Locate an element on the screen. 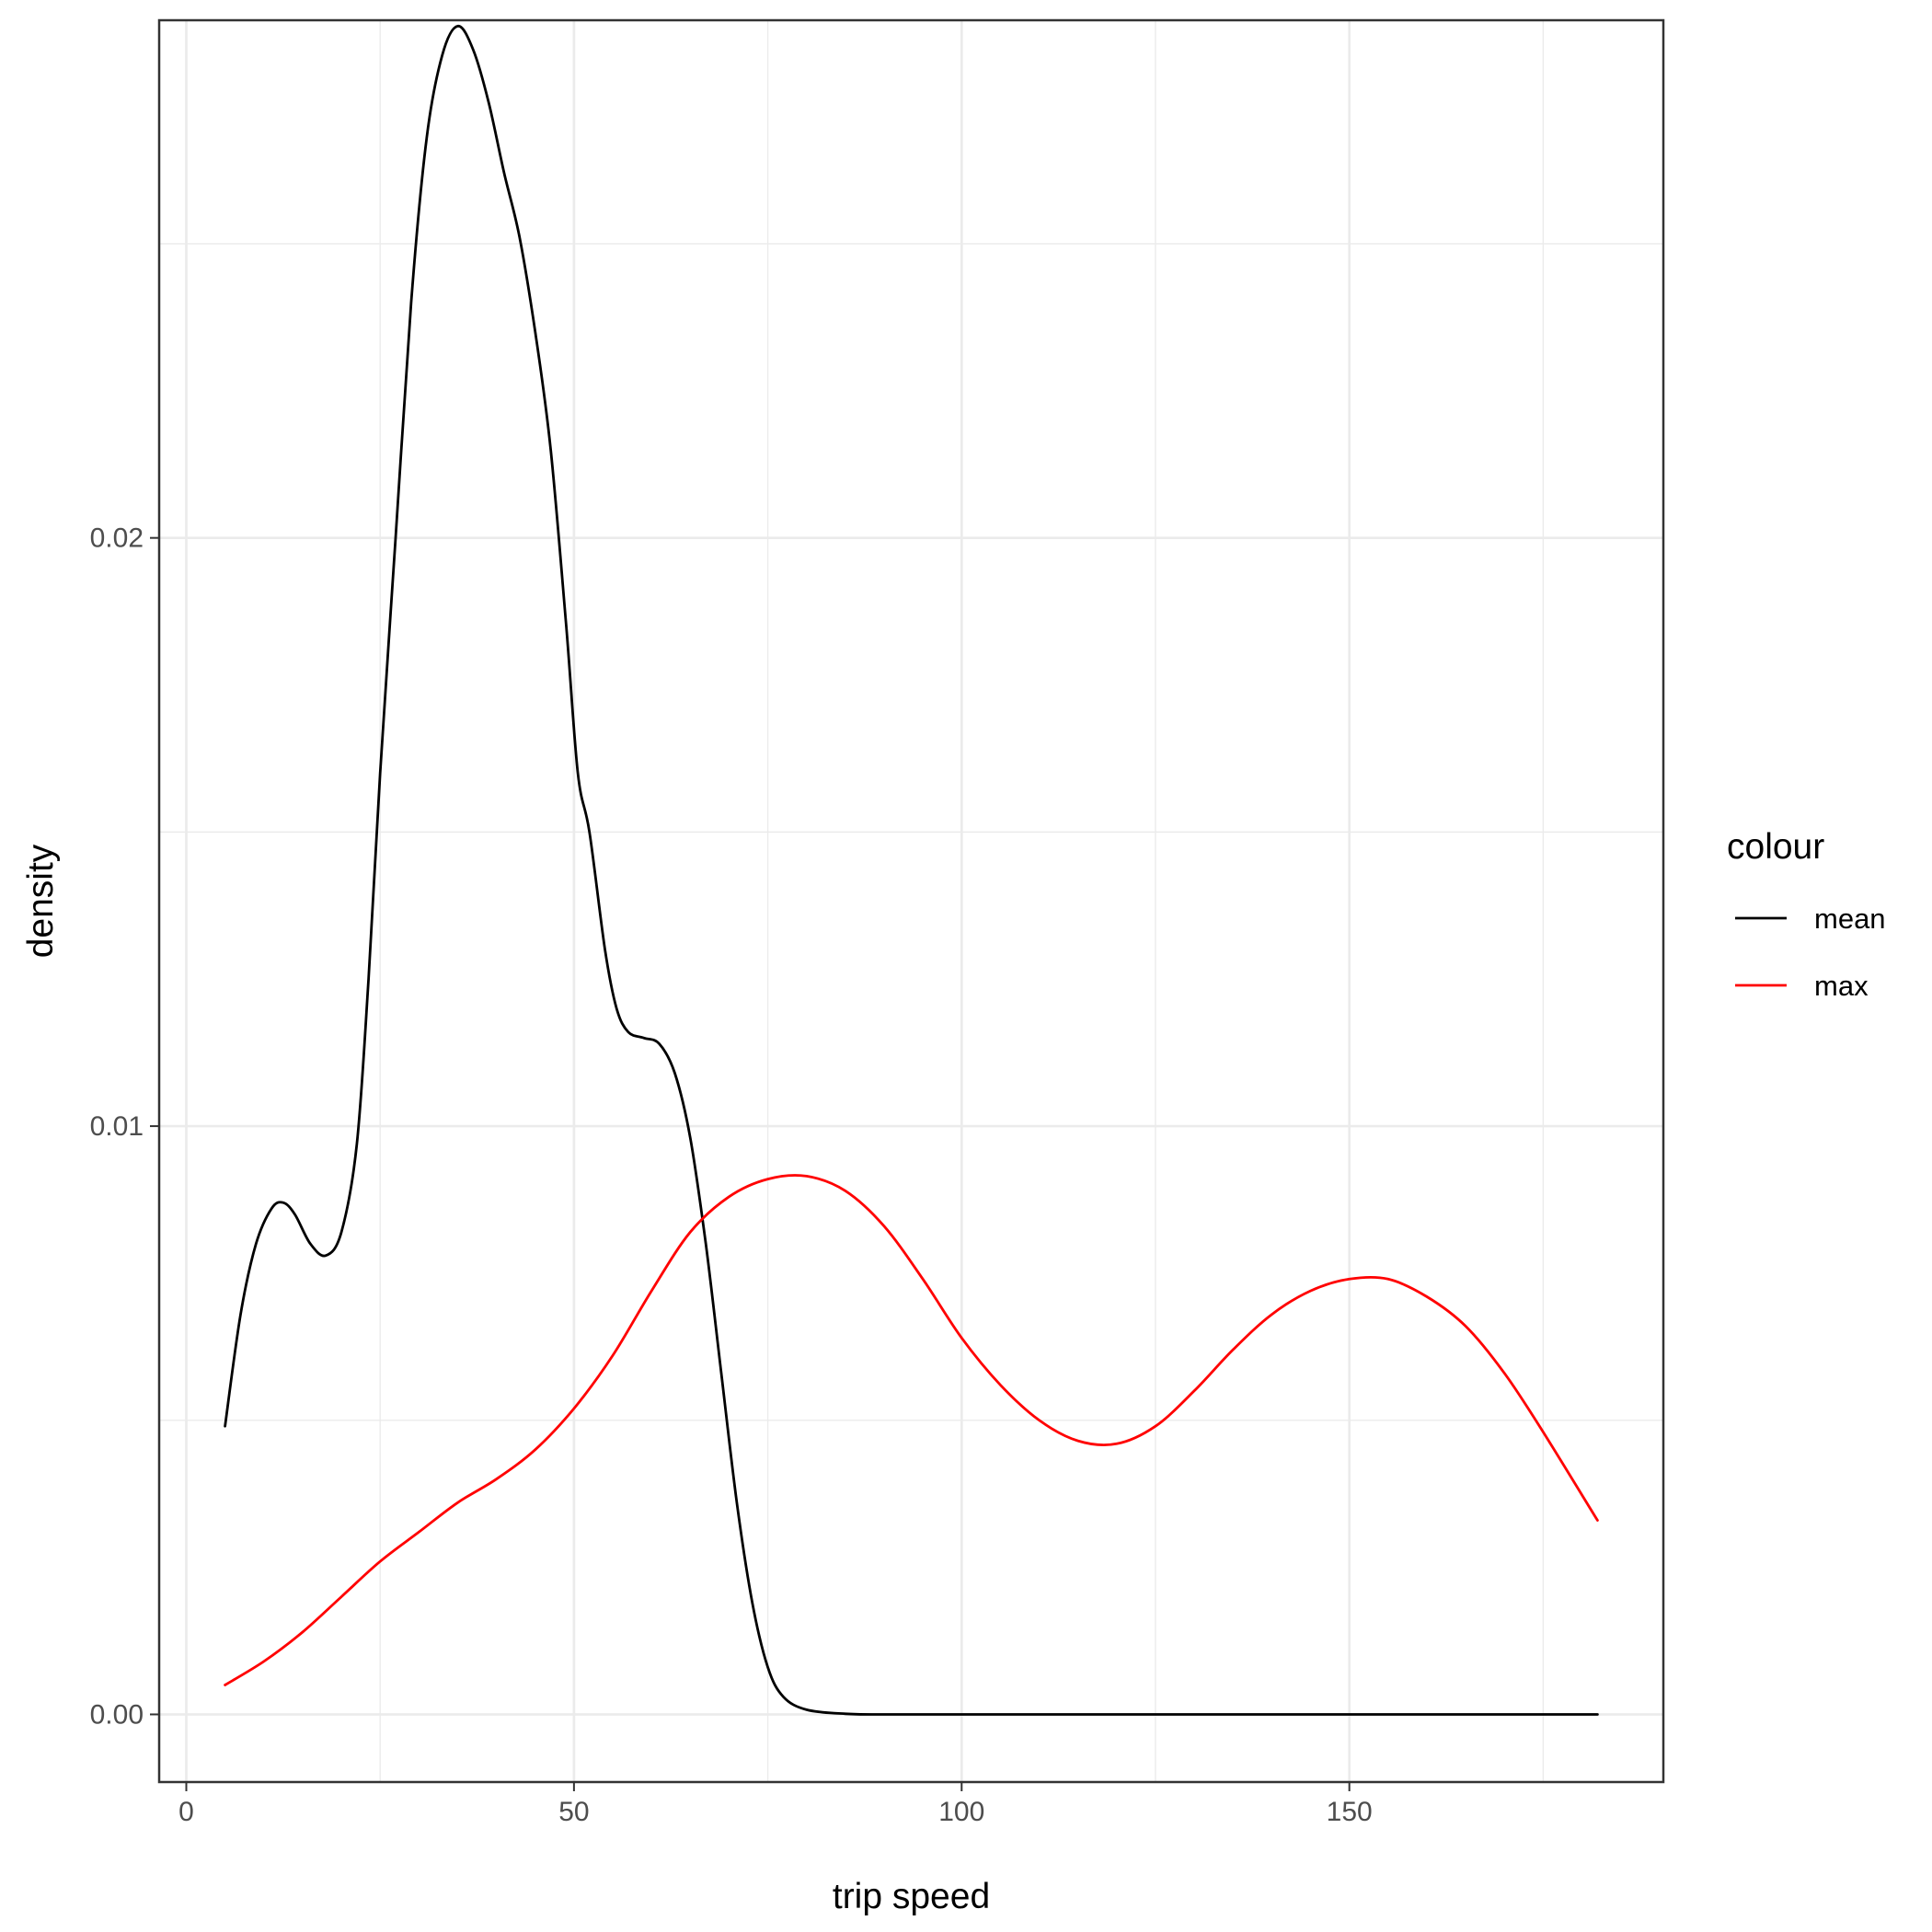 Image resolution: width=1932 pixels, height=1932 pixels. x-axis-title: trip speed is located at coordinates (911, 1896).